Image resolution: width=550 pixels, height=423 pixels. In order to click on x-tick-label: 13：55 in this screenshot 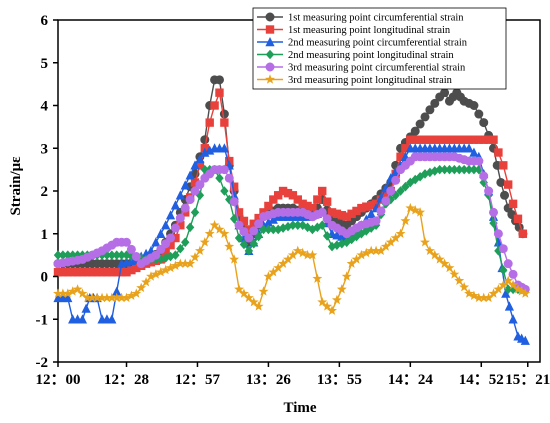, I will do `click(339, 380)`.